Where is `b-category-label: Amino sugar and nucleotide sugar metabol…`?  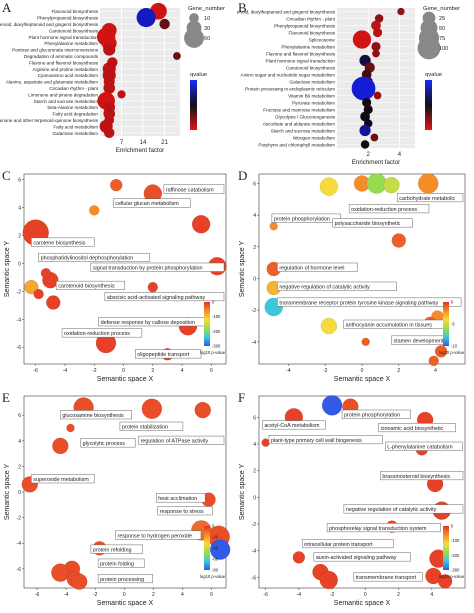 b-category-label: Amino sugar and nucleotide sugar metabol… is located at coordinates (288, 75).